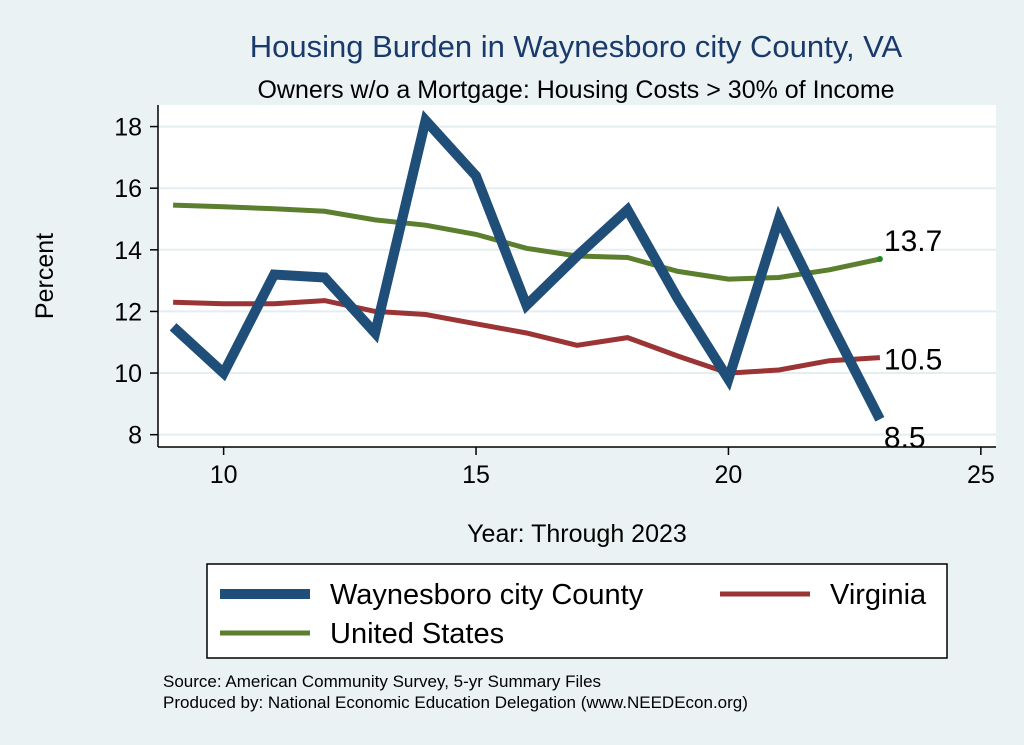  What do you see at coordinates (128, 374) in the screenshot?
I see `y-tick-label-10: 10` at bounding box center [128, 374].